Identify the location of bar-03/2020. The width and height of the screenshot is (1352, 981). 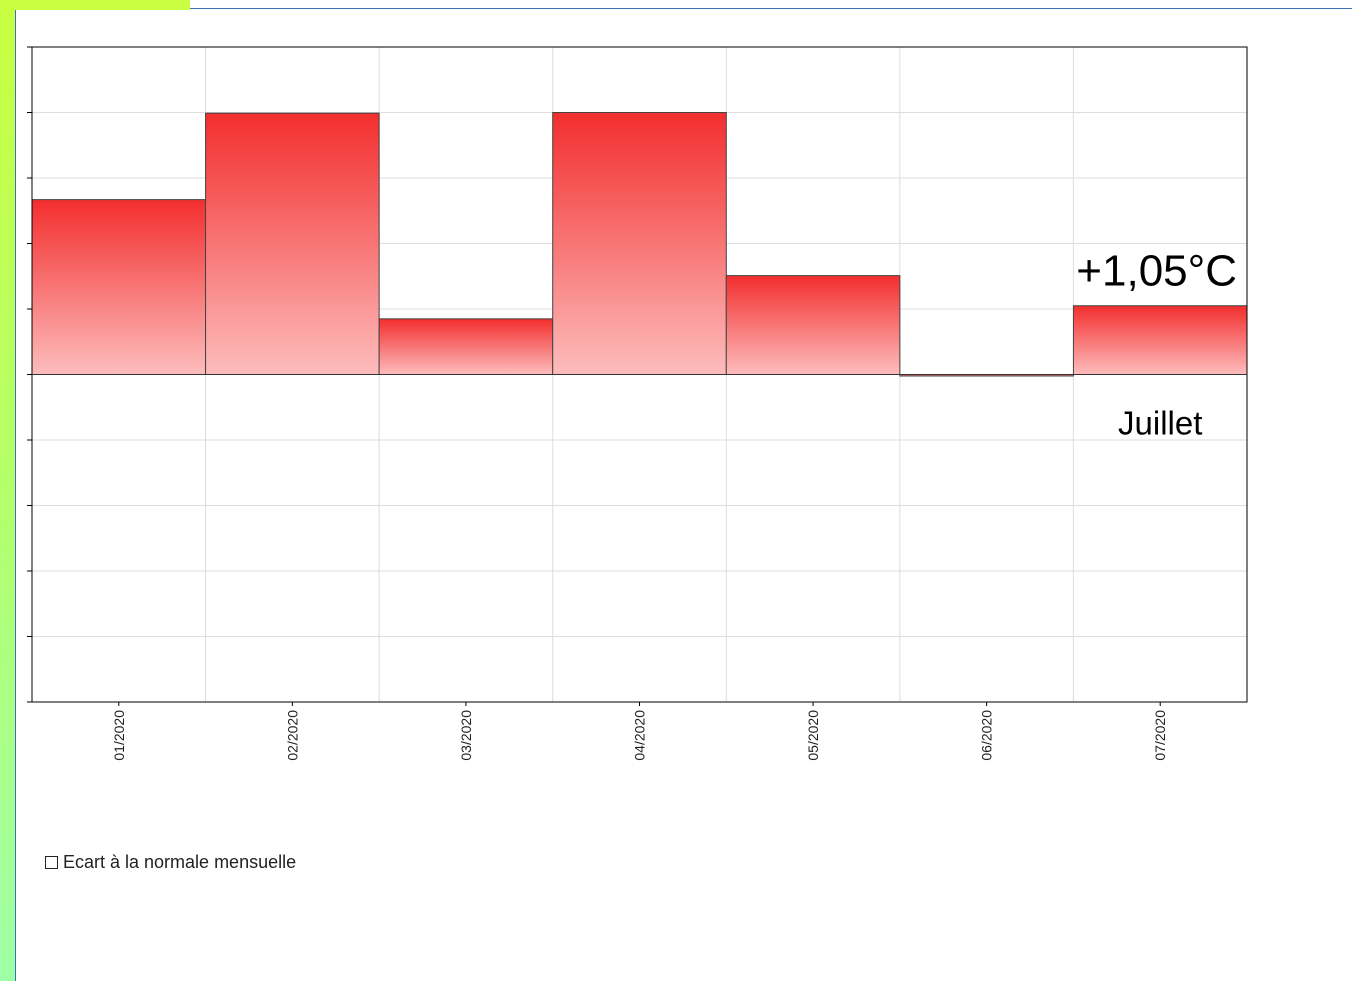
(466, 347).